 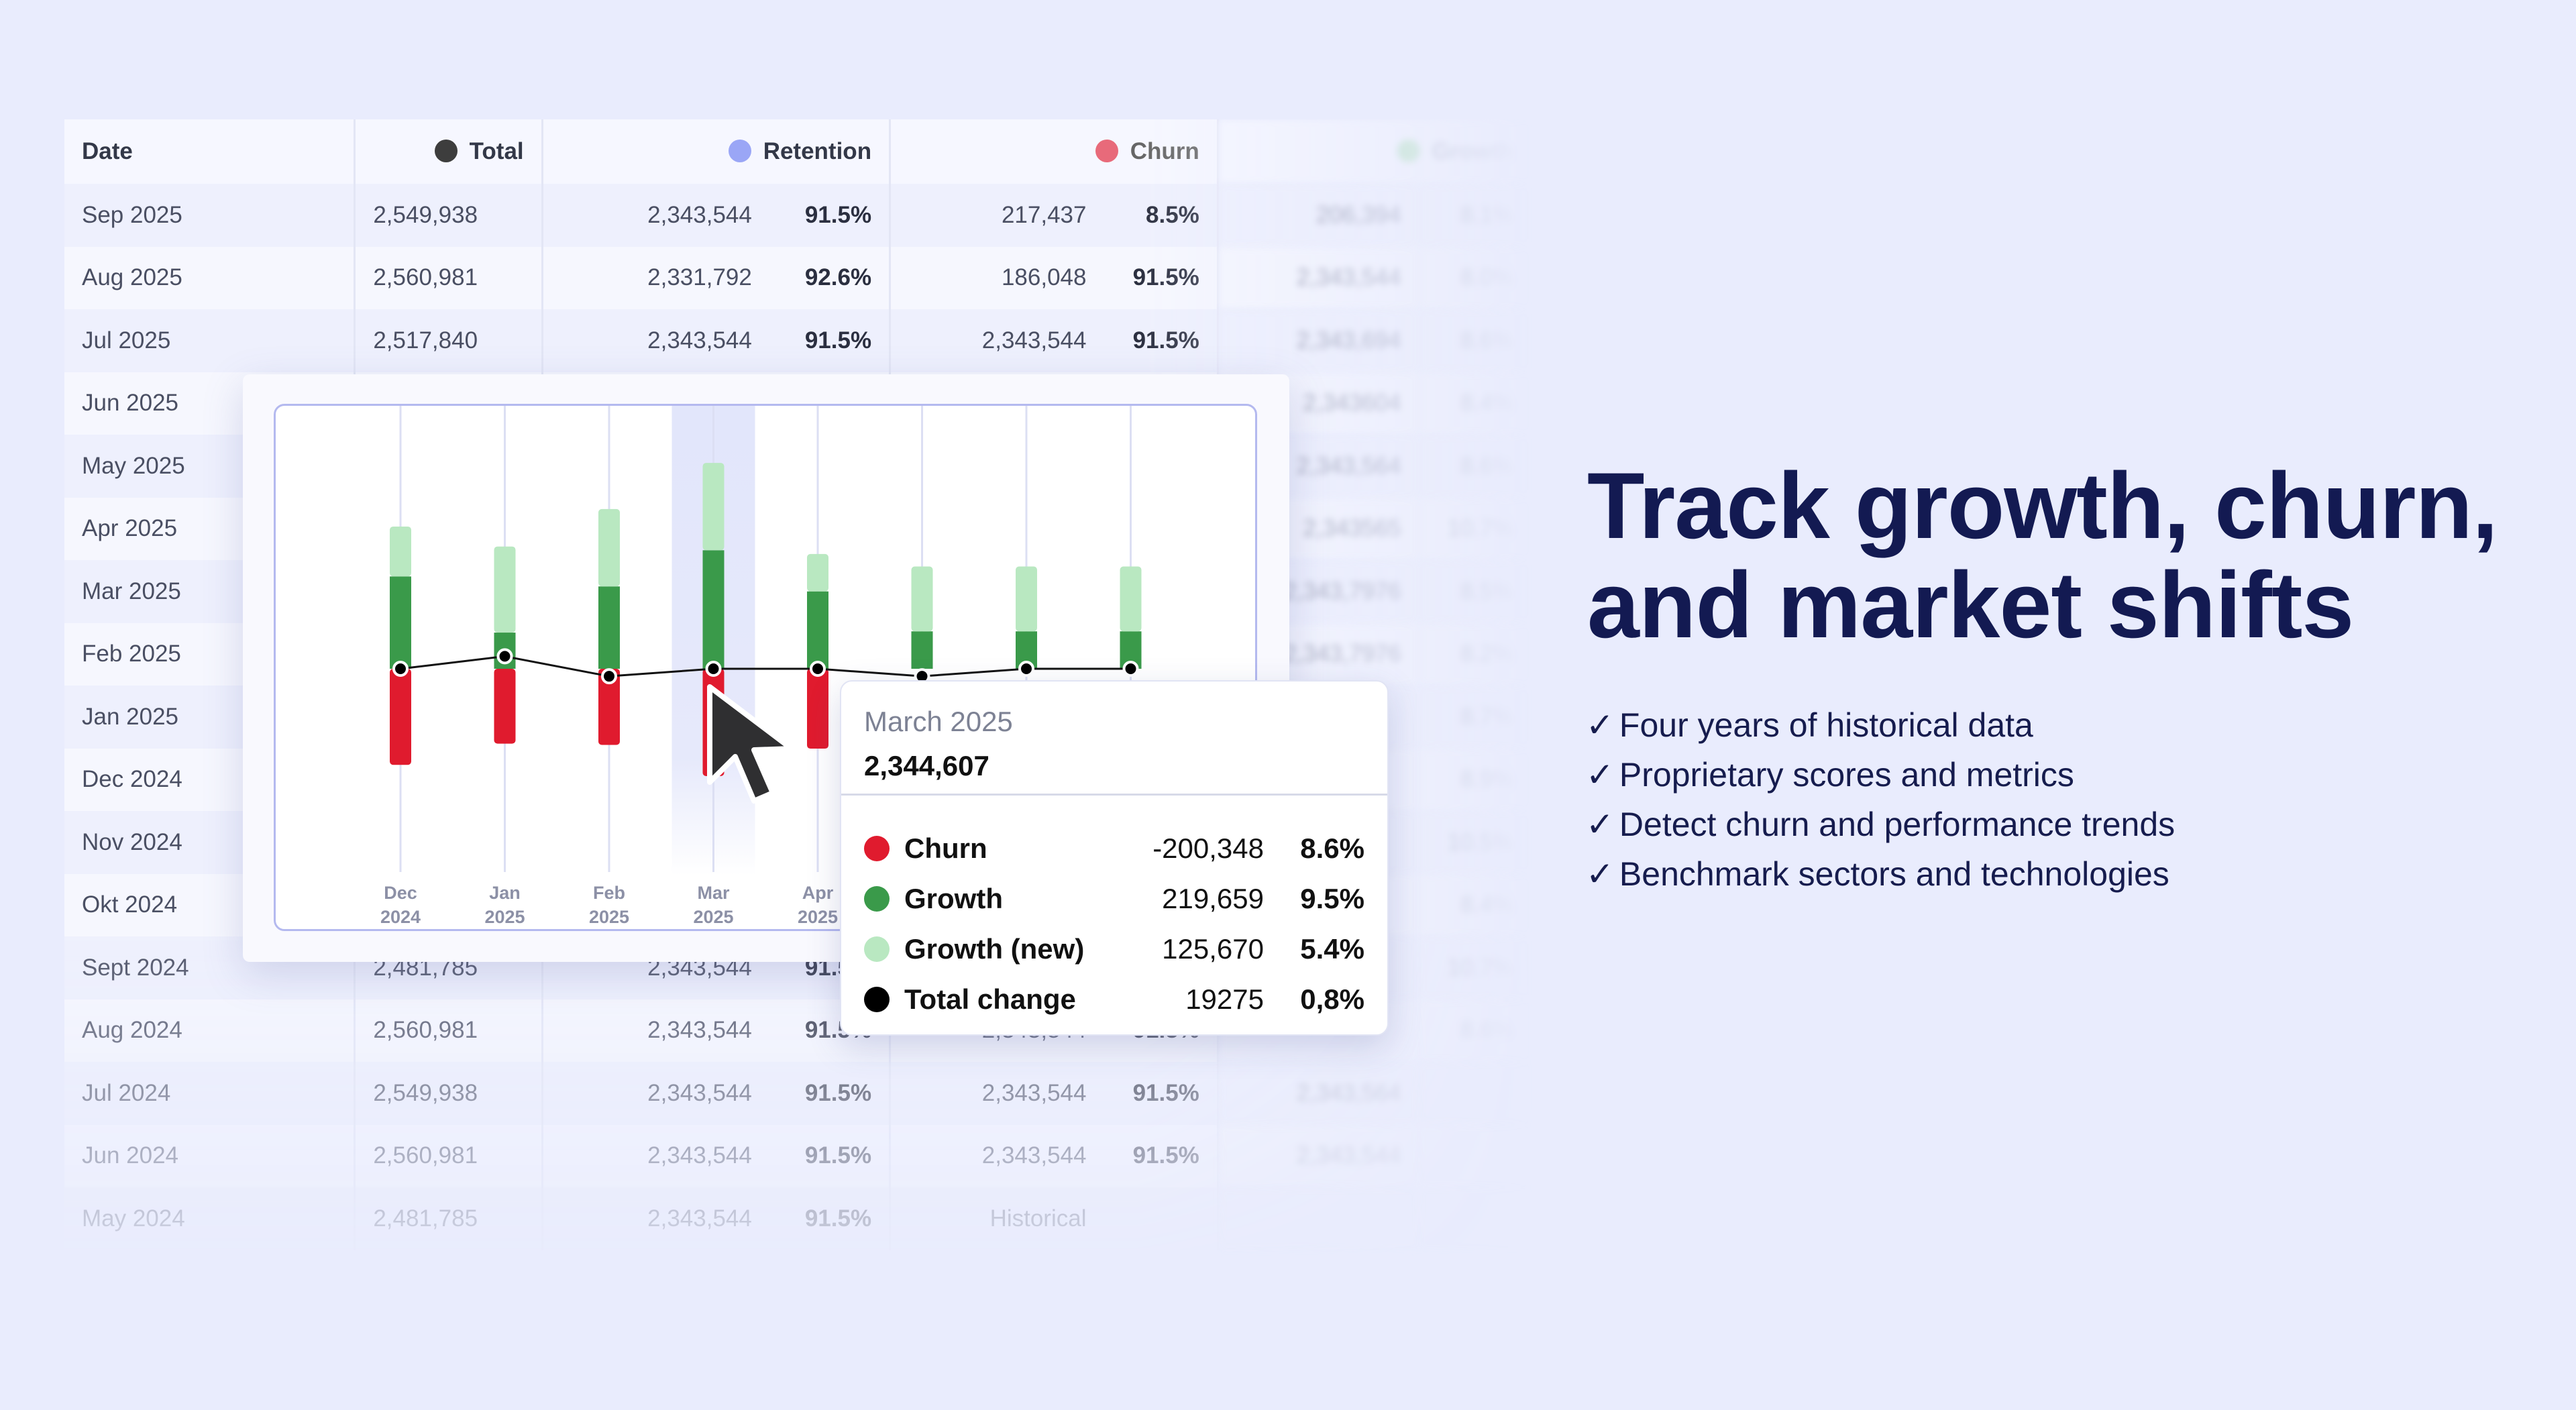 What do you see at coordinates (1894, 874) in the screenshot?
I see `feature-text: Benchmark sectors and technologies` at bounding box center [1894, 874].